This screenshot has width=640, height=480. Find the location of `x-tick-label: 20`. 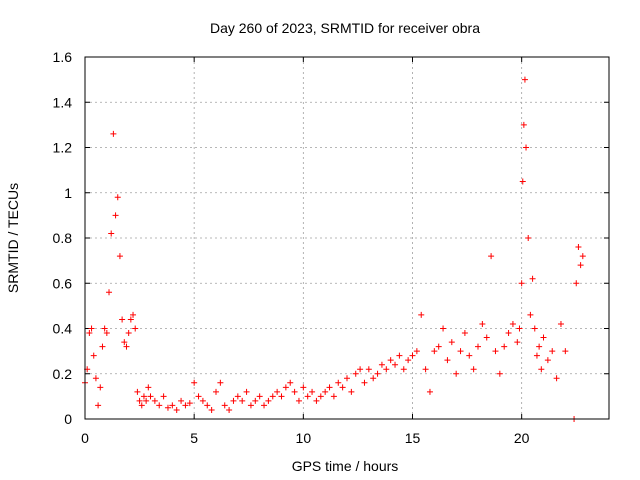

x-tick-label: 20 is located at coordinates (522, 438).